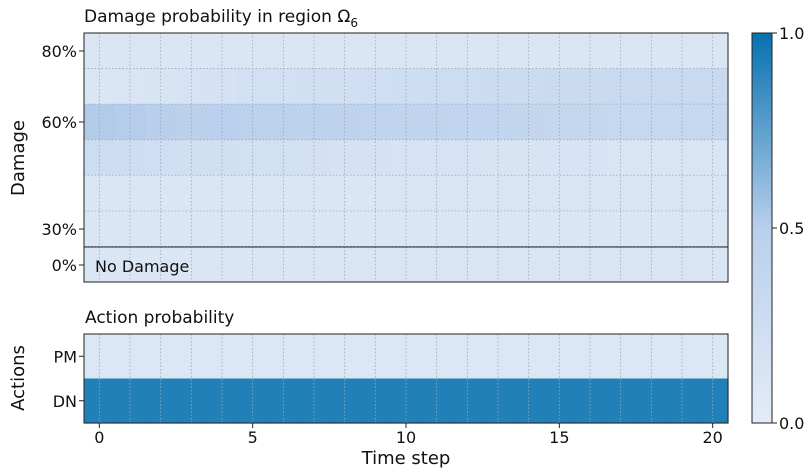 Image resolution: width=812 pixels, height=475 pixels. What do you see at coordinates (68, 379) in the screenshot?
I see `action-y-ticks: PM DN` at bounding box center [68, 379].